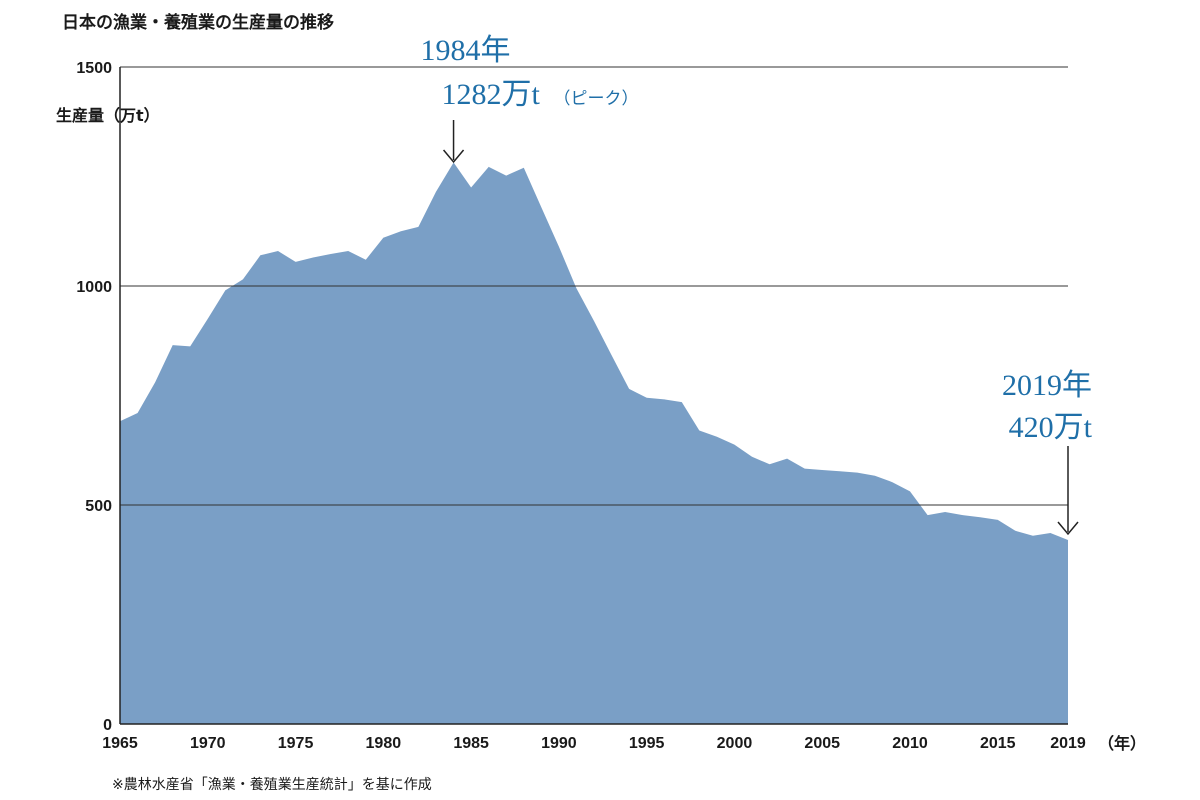  Describe the element at coordinates (647, 743) in the screenshot. I see `x-tick-label-1995: 1995` at that location.